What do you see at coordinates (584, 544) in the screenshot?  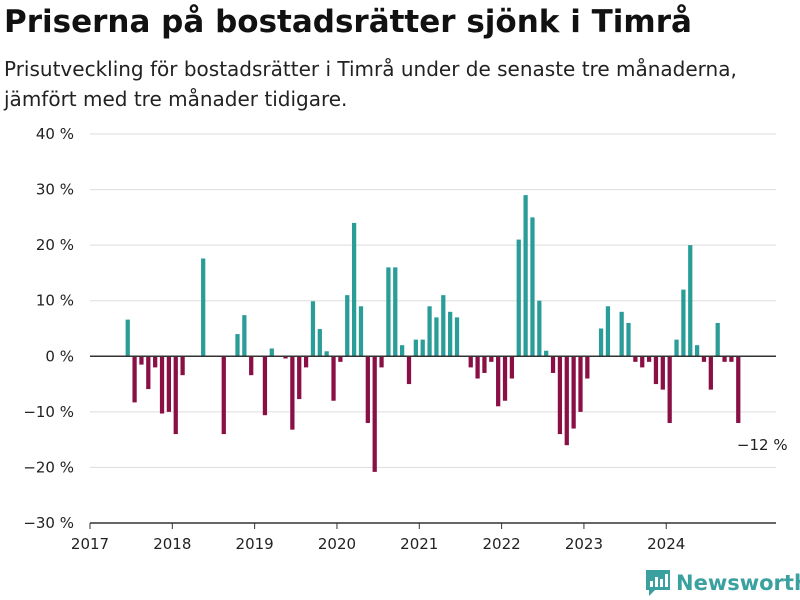 I see `x-tick-label: 2023` at bounding box center [584, 544].